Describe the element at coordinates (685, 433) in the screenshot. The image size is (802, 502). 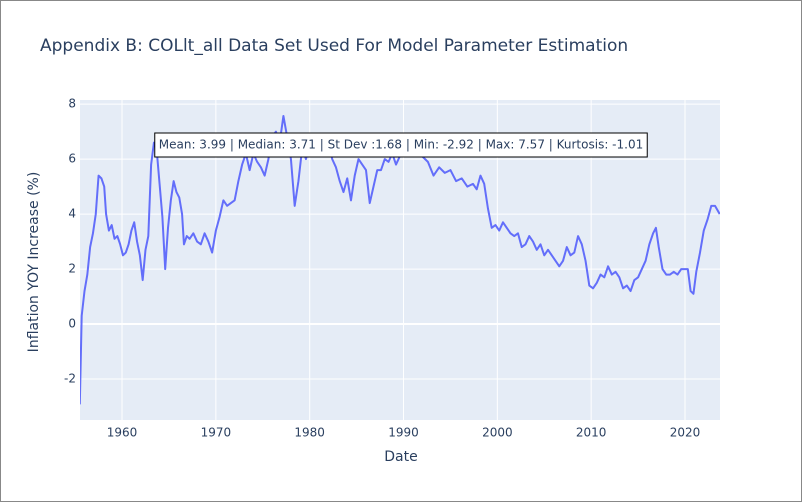
I see `x-tick-label: 2020` at that location.